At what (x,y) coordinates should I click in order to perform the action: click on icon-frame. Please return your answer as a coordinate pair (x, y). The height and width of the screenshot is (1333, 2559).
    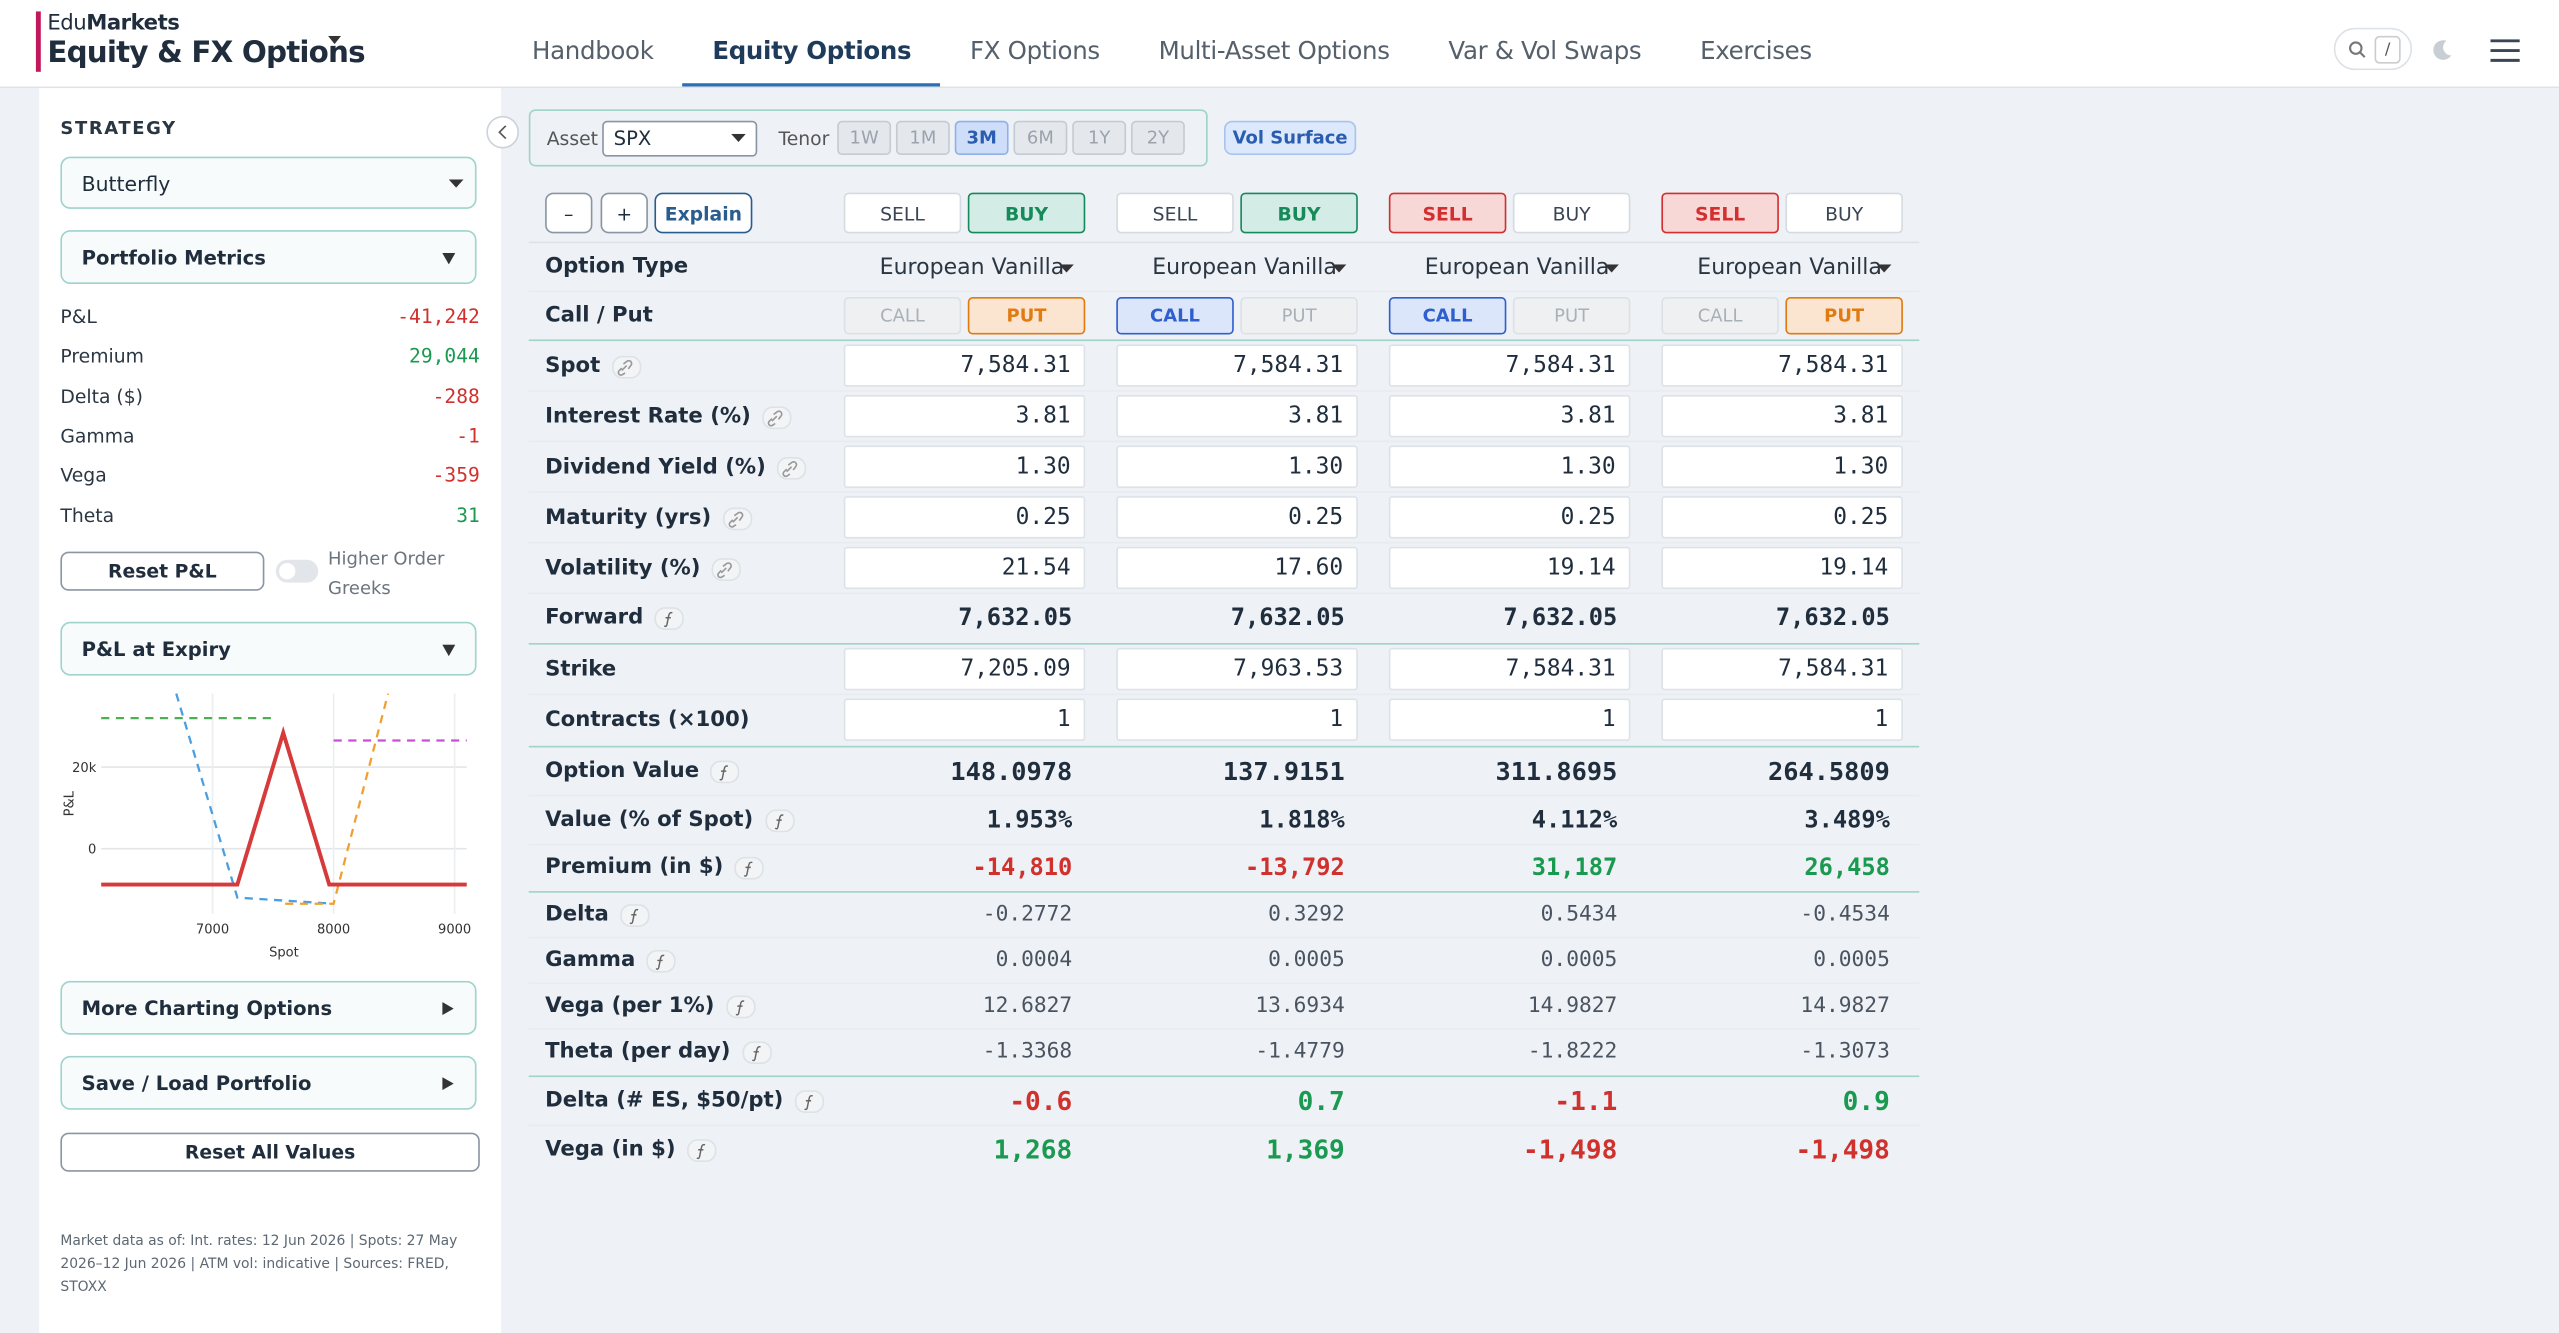
    Looking at the image, I should click on (701, 1150).